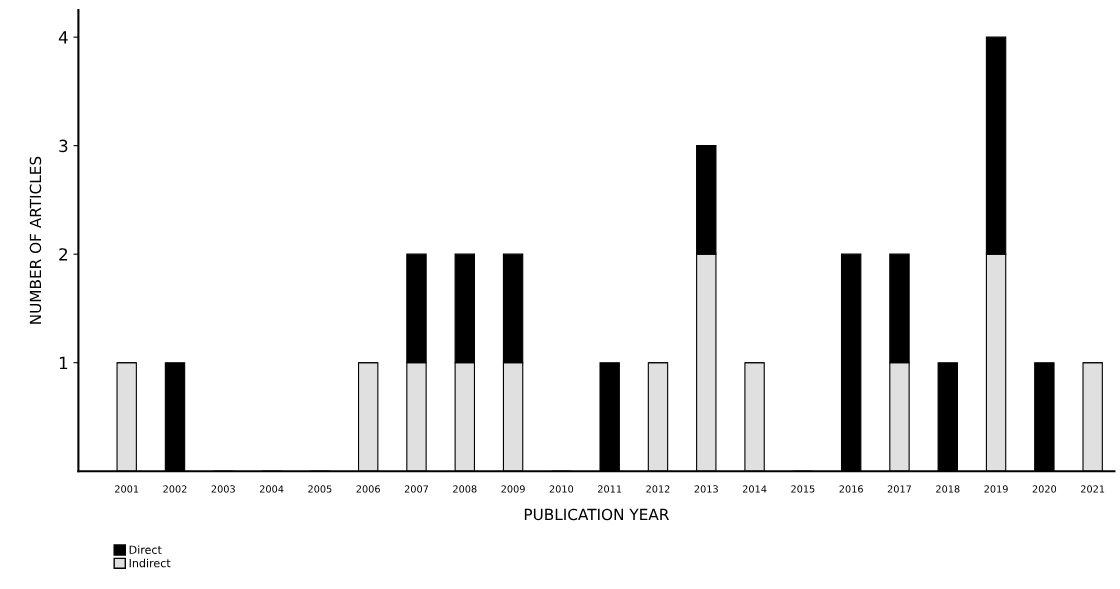 The width and height of the screenshot is (1120, 589). What do you see at coordinates (1093, 489) in the screenshot?
I see `x-tick-label: 2021` at bounding box center [1093, 489].